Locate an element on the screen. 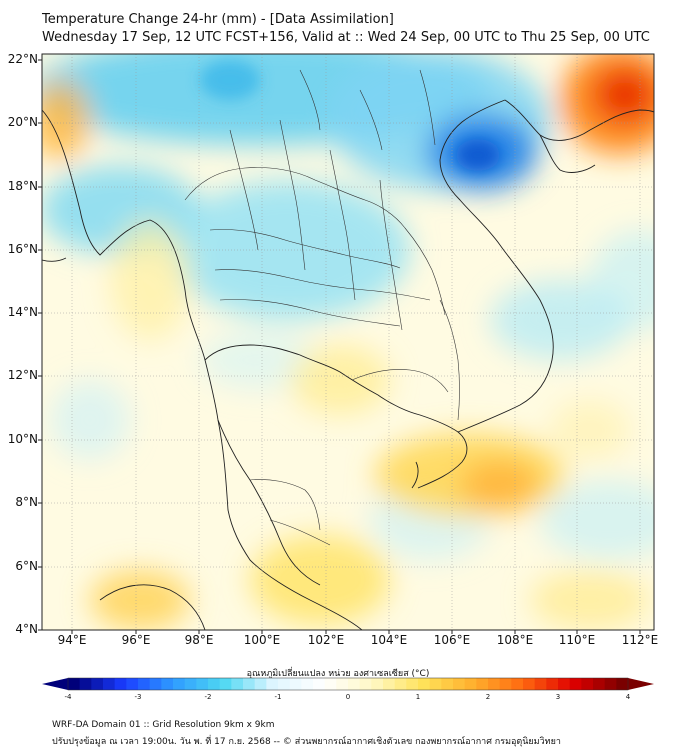  lon-label: 100°E is located at coordinates (262, 640).